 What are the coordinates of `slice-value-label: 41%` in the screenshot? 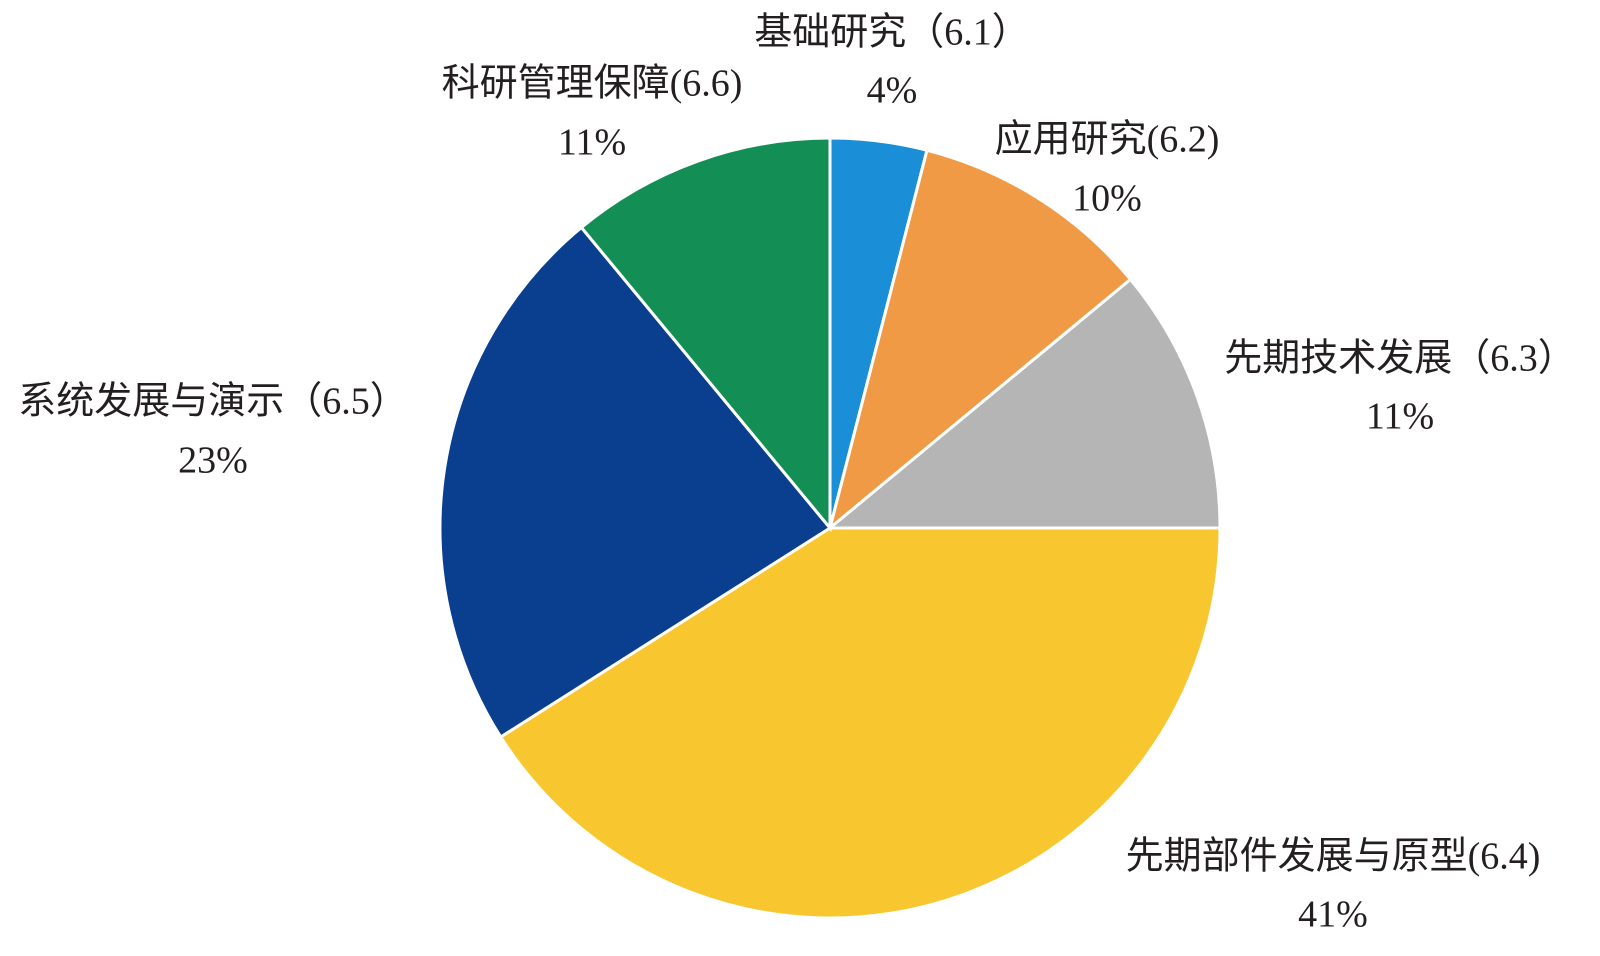 It's located at (1333, 915).